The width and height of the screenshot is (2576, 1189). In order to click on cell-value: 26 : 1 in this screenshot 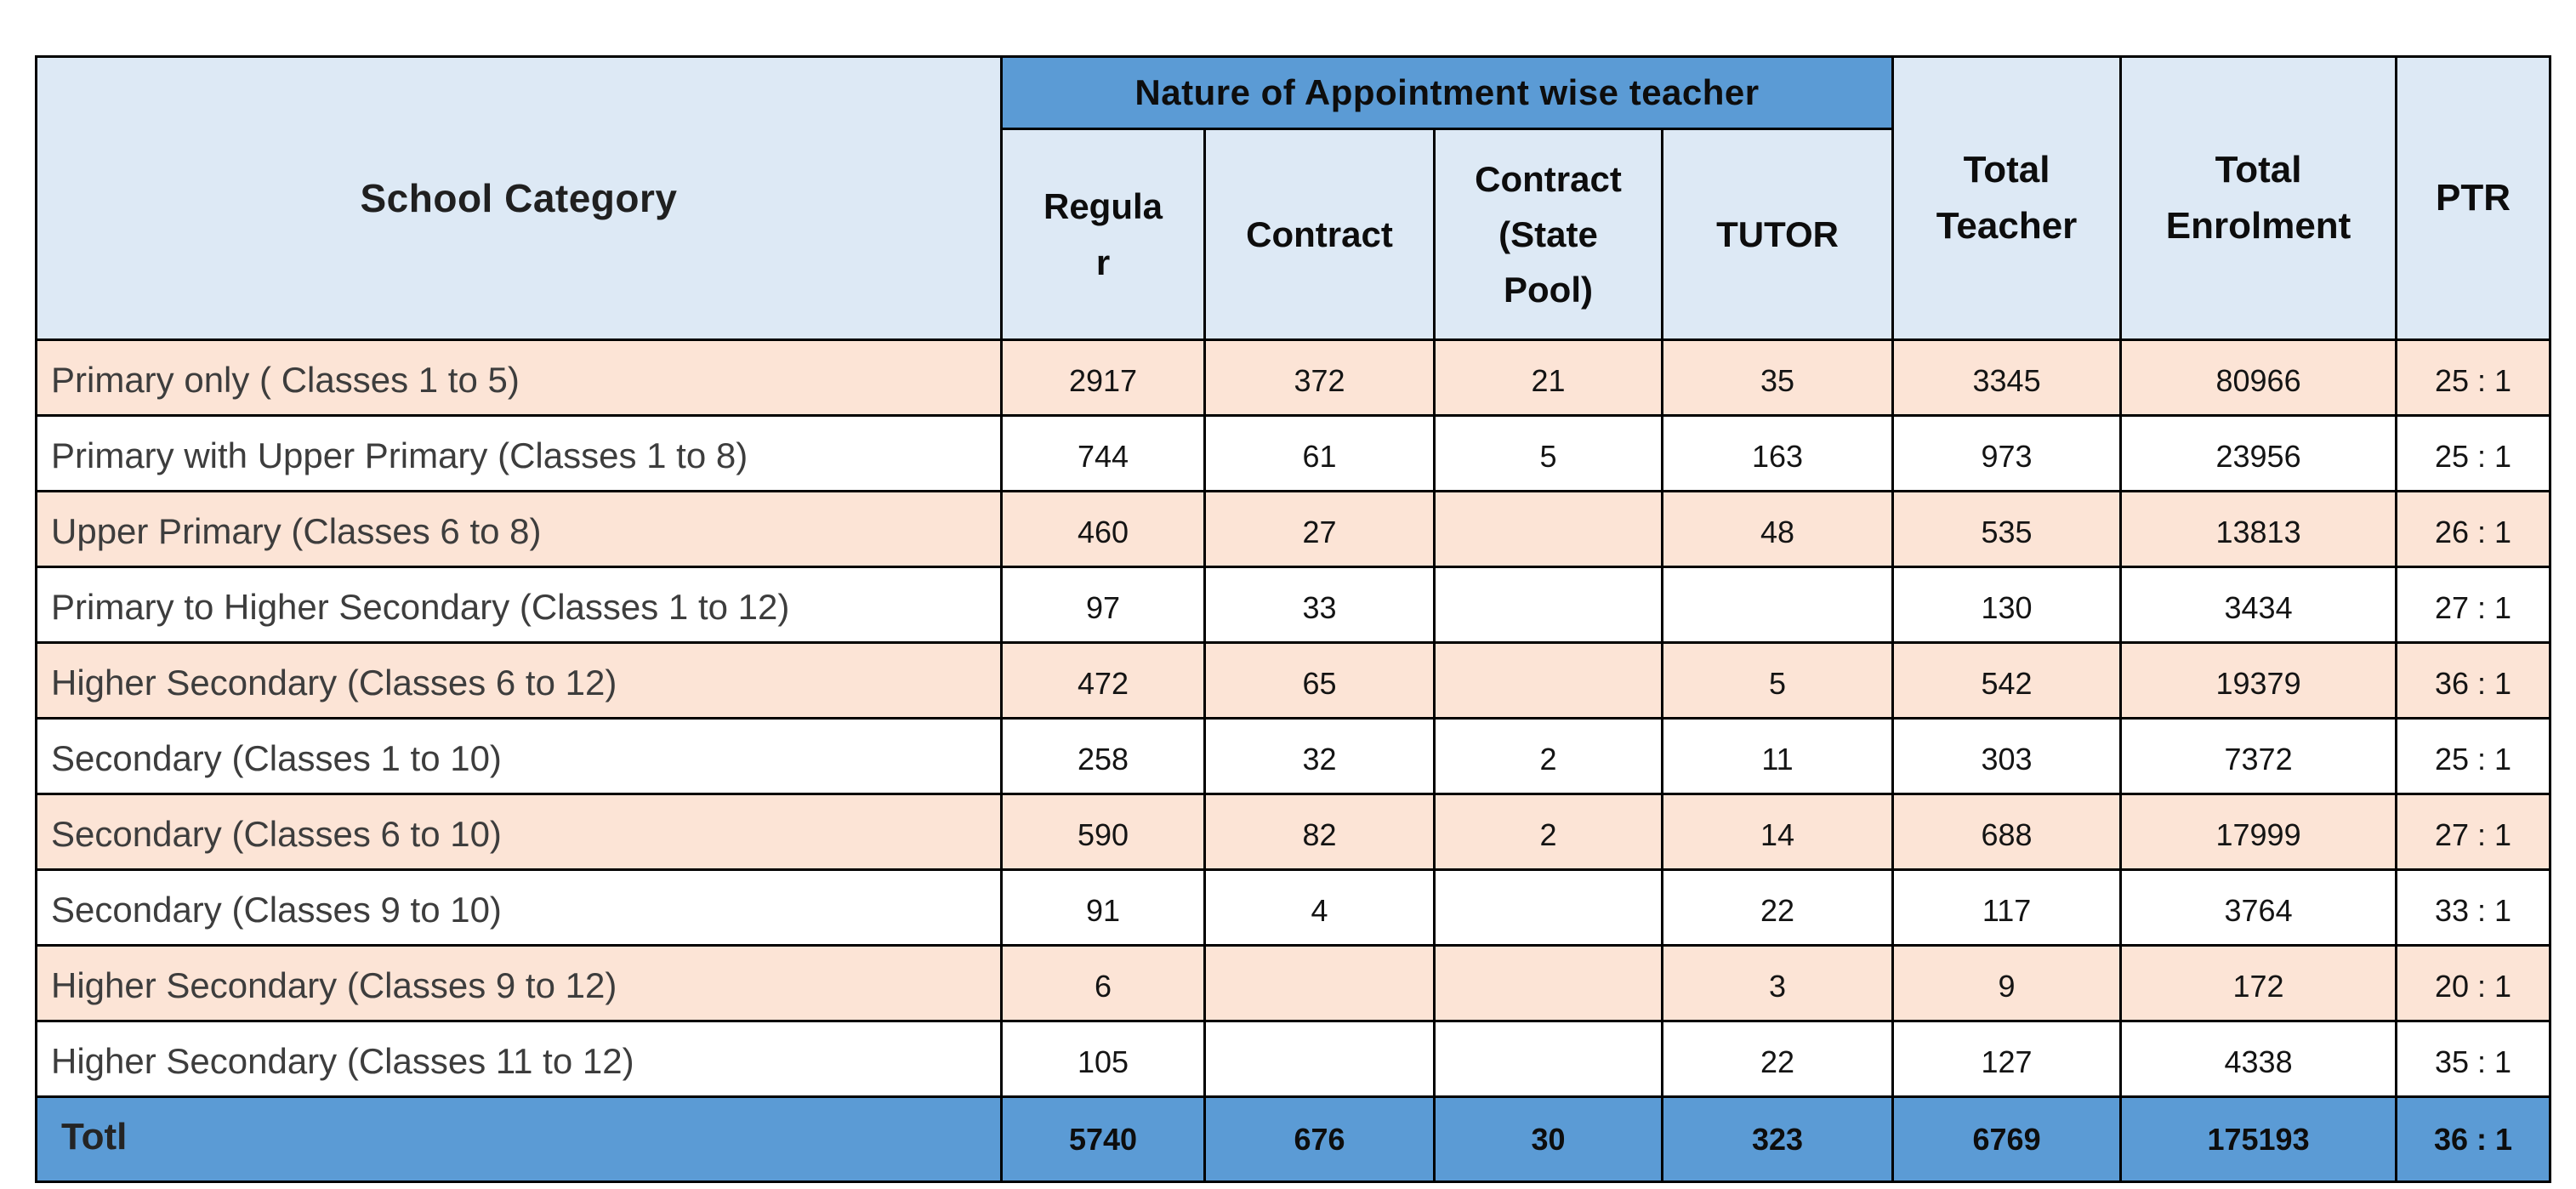, I will do `click(2473, 529)`.